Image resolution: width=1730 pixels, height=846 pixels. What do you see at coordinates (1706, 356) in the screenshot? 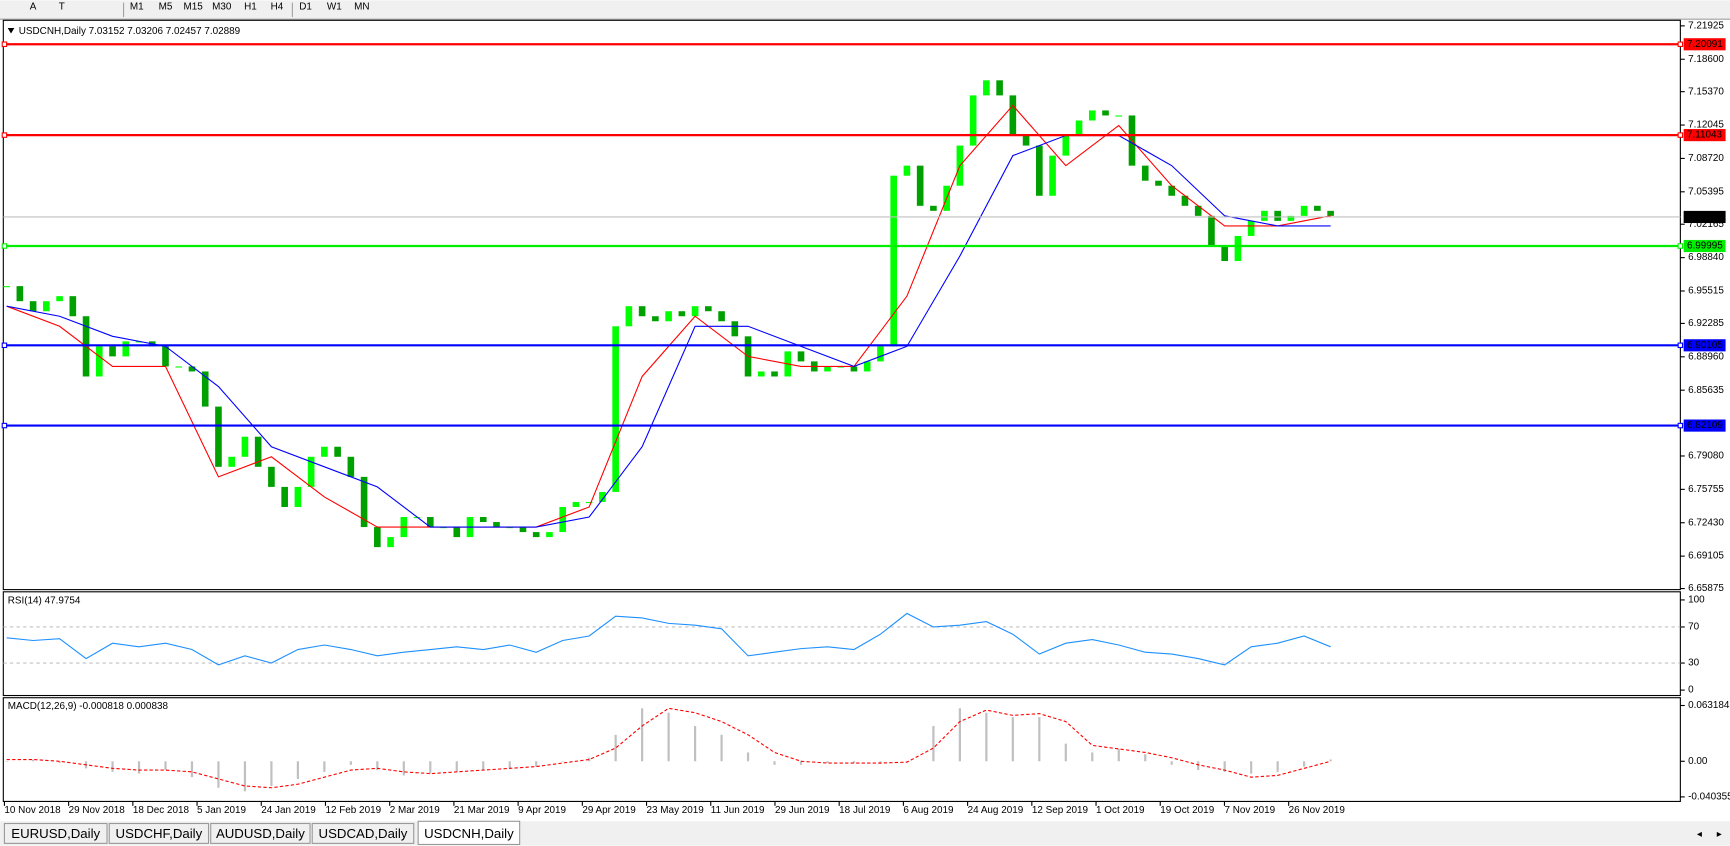
I see `y-tick-label: 6.88960` at bounding box center [1706, 356].